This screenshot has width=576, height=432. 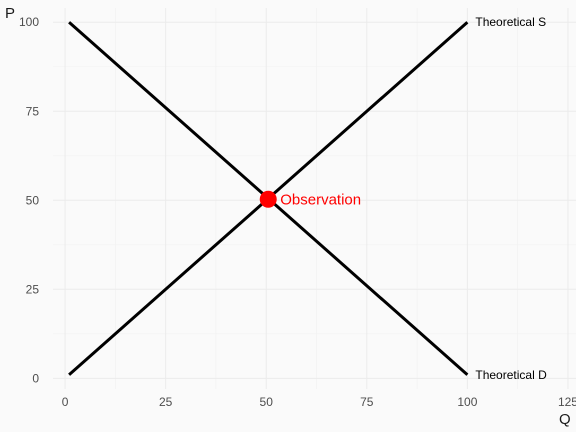 What do you see at coordinates (10, 13) in the screenshot?
I see `y-axis-title: P` at bounding box center [10, 13].